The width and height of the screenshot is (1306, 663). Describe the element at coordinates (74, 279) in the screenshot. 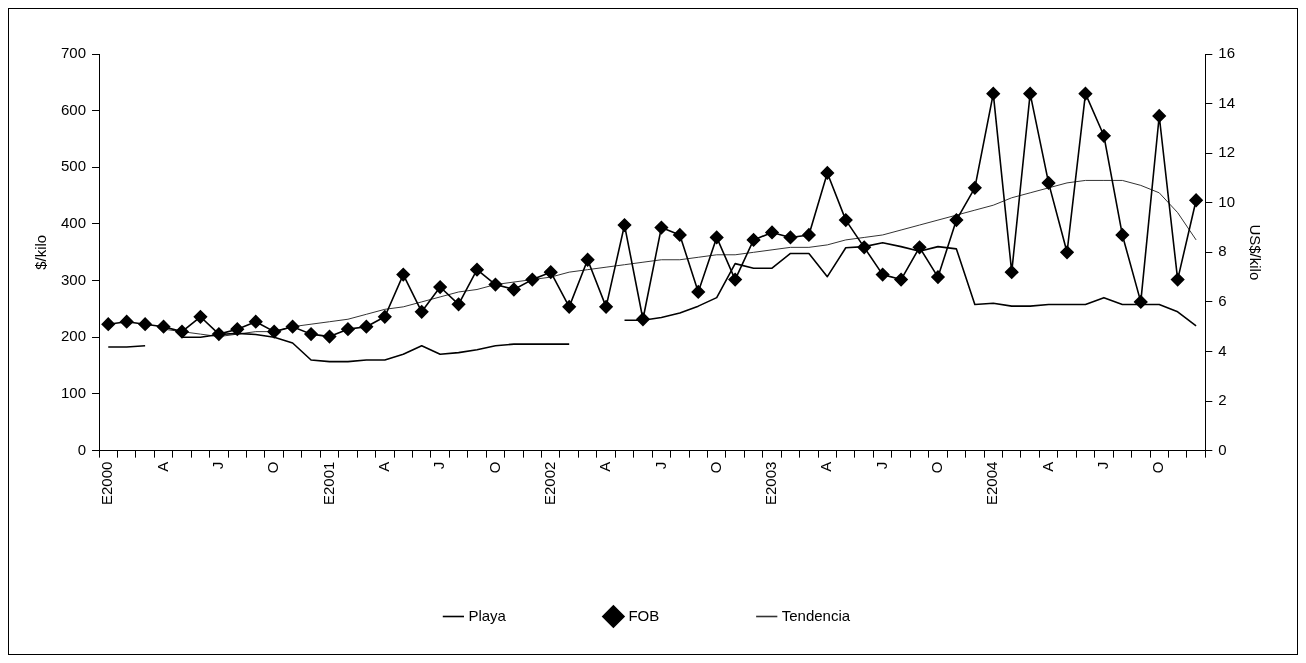

I see `y-tick-label: 300` at that location.